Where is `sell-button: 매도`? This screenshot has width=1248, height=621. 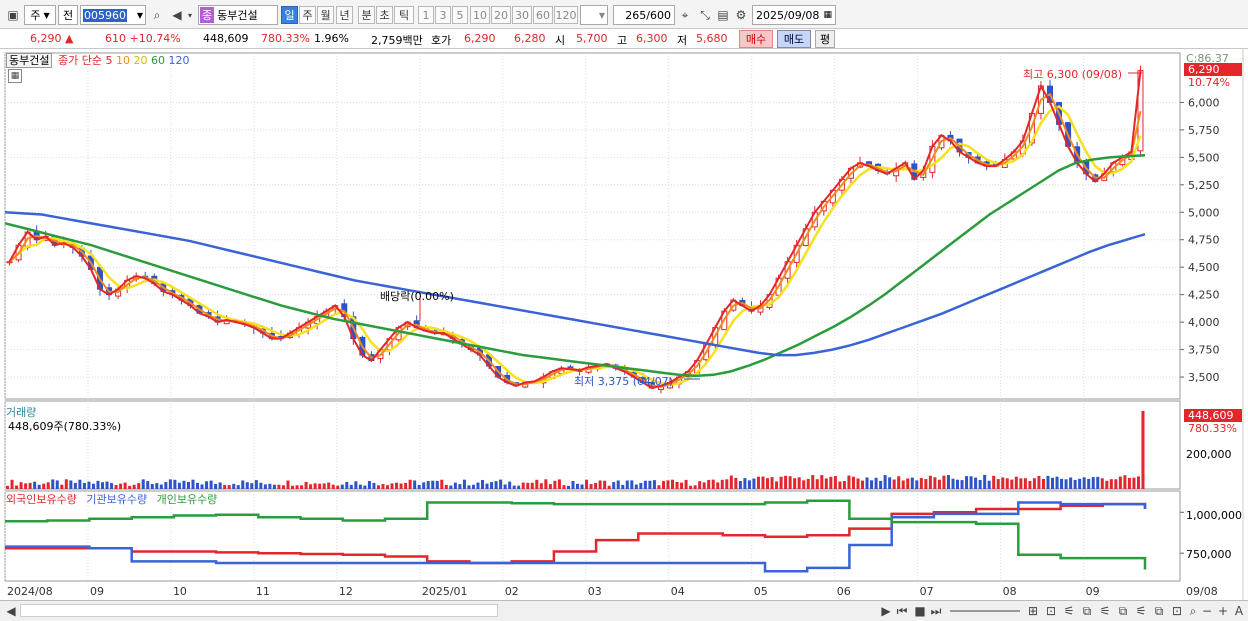
sell-button: 매도 is located at coordinates (794, 39).